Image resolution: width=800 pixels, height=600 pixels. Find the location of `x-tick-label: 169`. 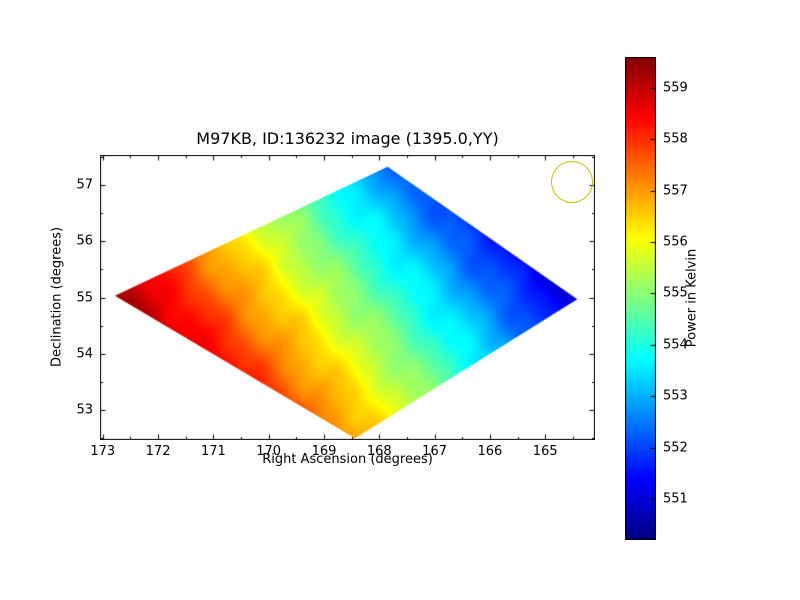

x-tick-label: 169 is located at coordinates (324, 451).